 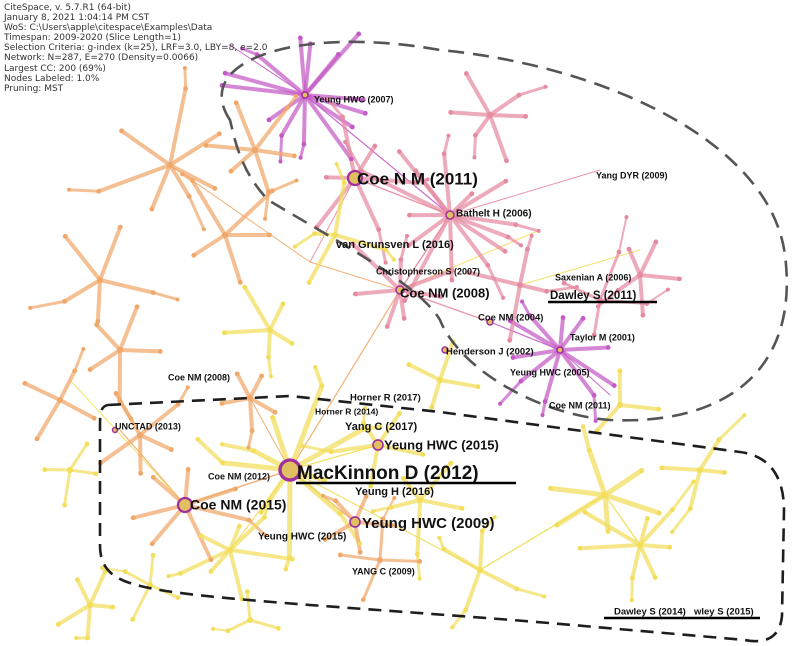 What do you see at coordinates (101, 58) in the screenshot?
I see `info-line: Network: N=287, E=270 (Density=0.0066)` at bounding box center [101, 58].